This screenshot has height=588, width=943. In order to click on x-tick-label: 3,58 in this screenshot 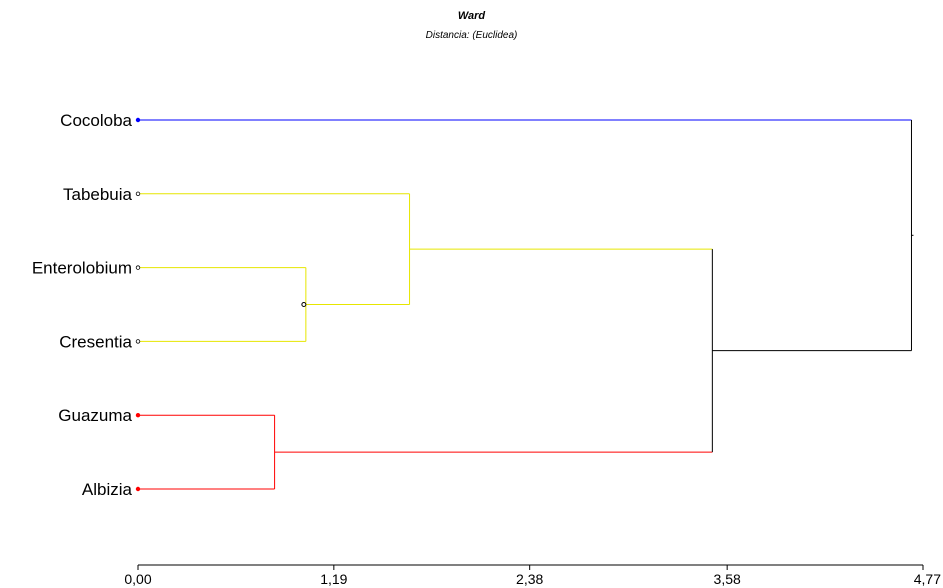, I will do `click(727, 579)`.